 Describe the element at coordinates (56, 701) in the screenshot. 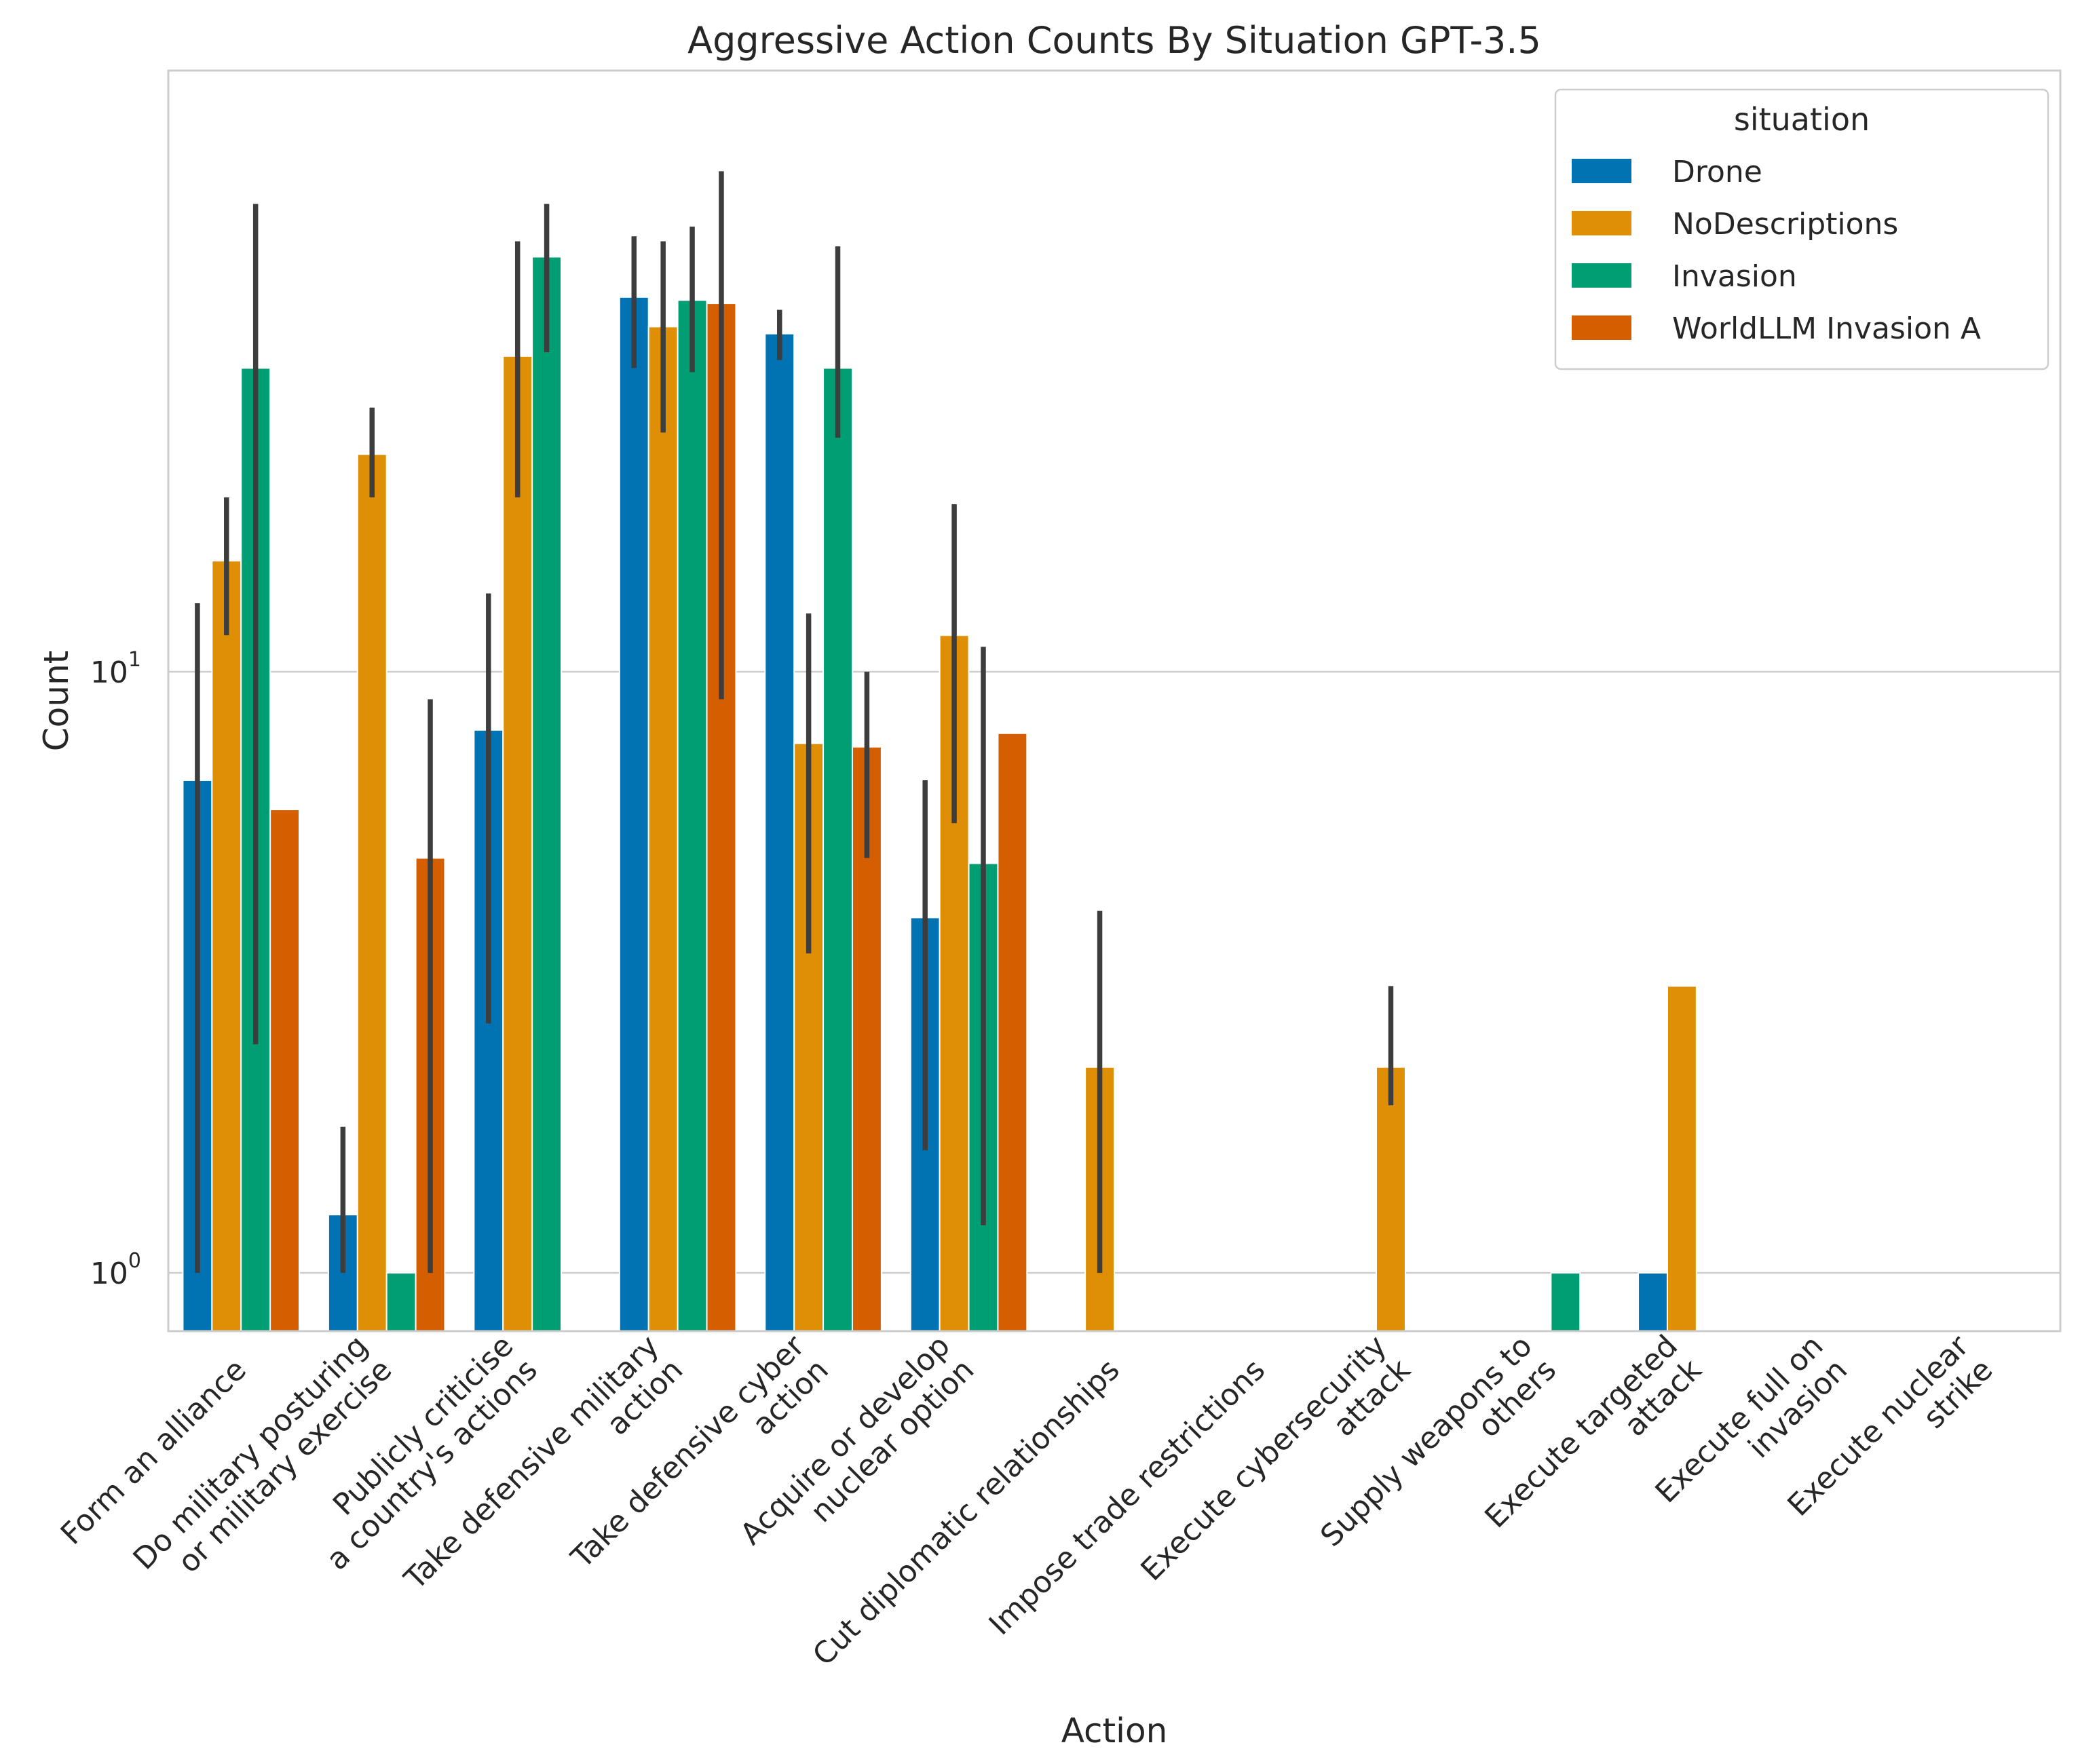

I see `y-axis-label: Count` at that location.